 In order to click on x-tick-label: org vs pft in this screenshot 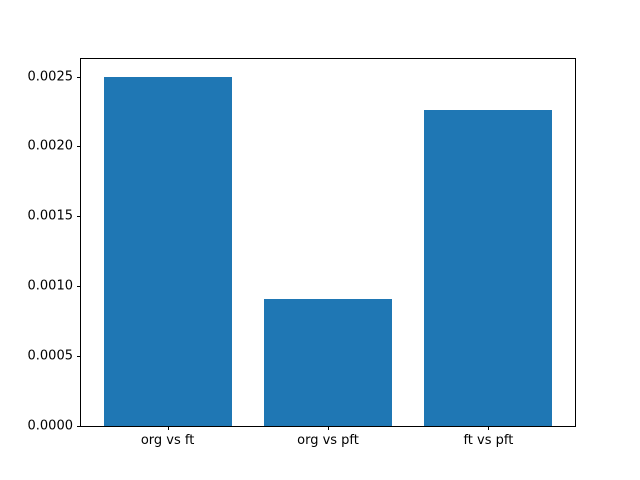, I will do `click(328, 440)`.